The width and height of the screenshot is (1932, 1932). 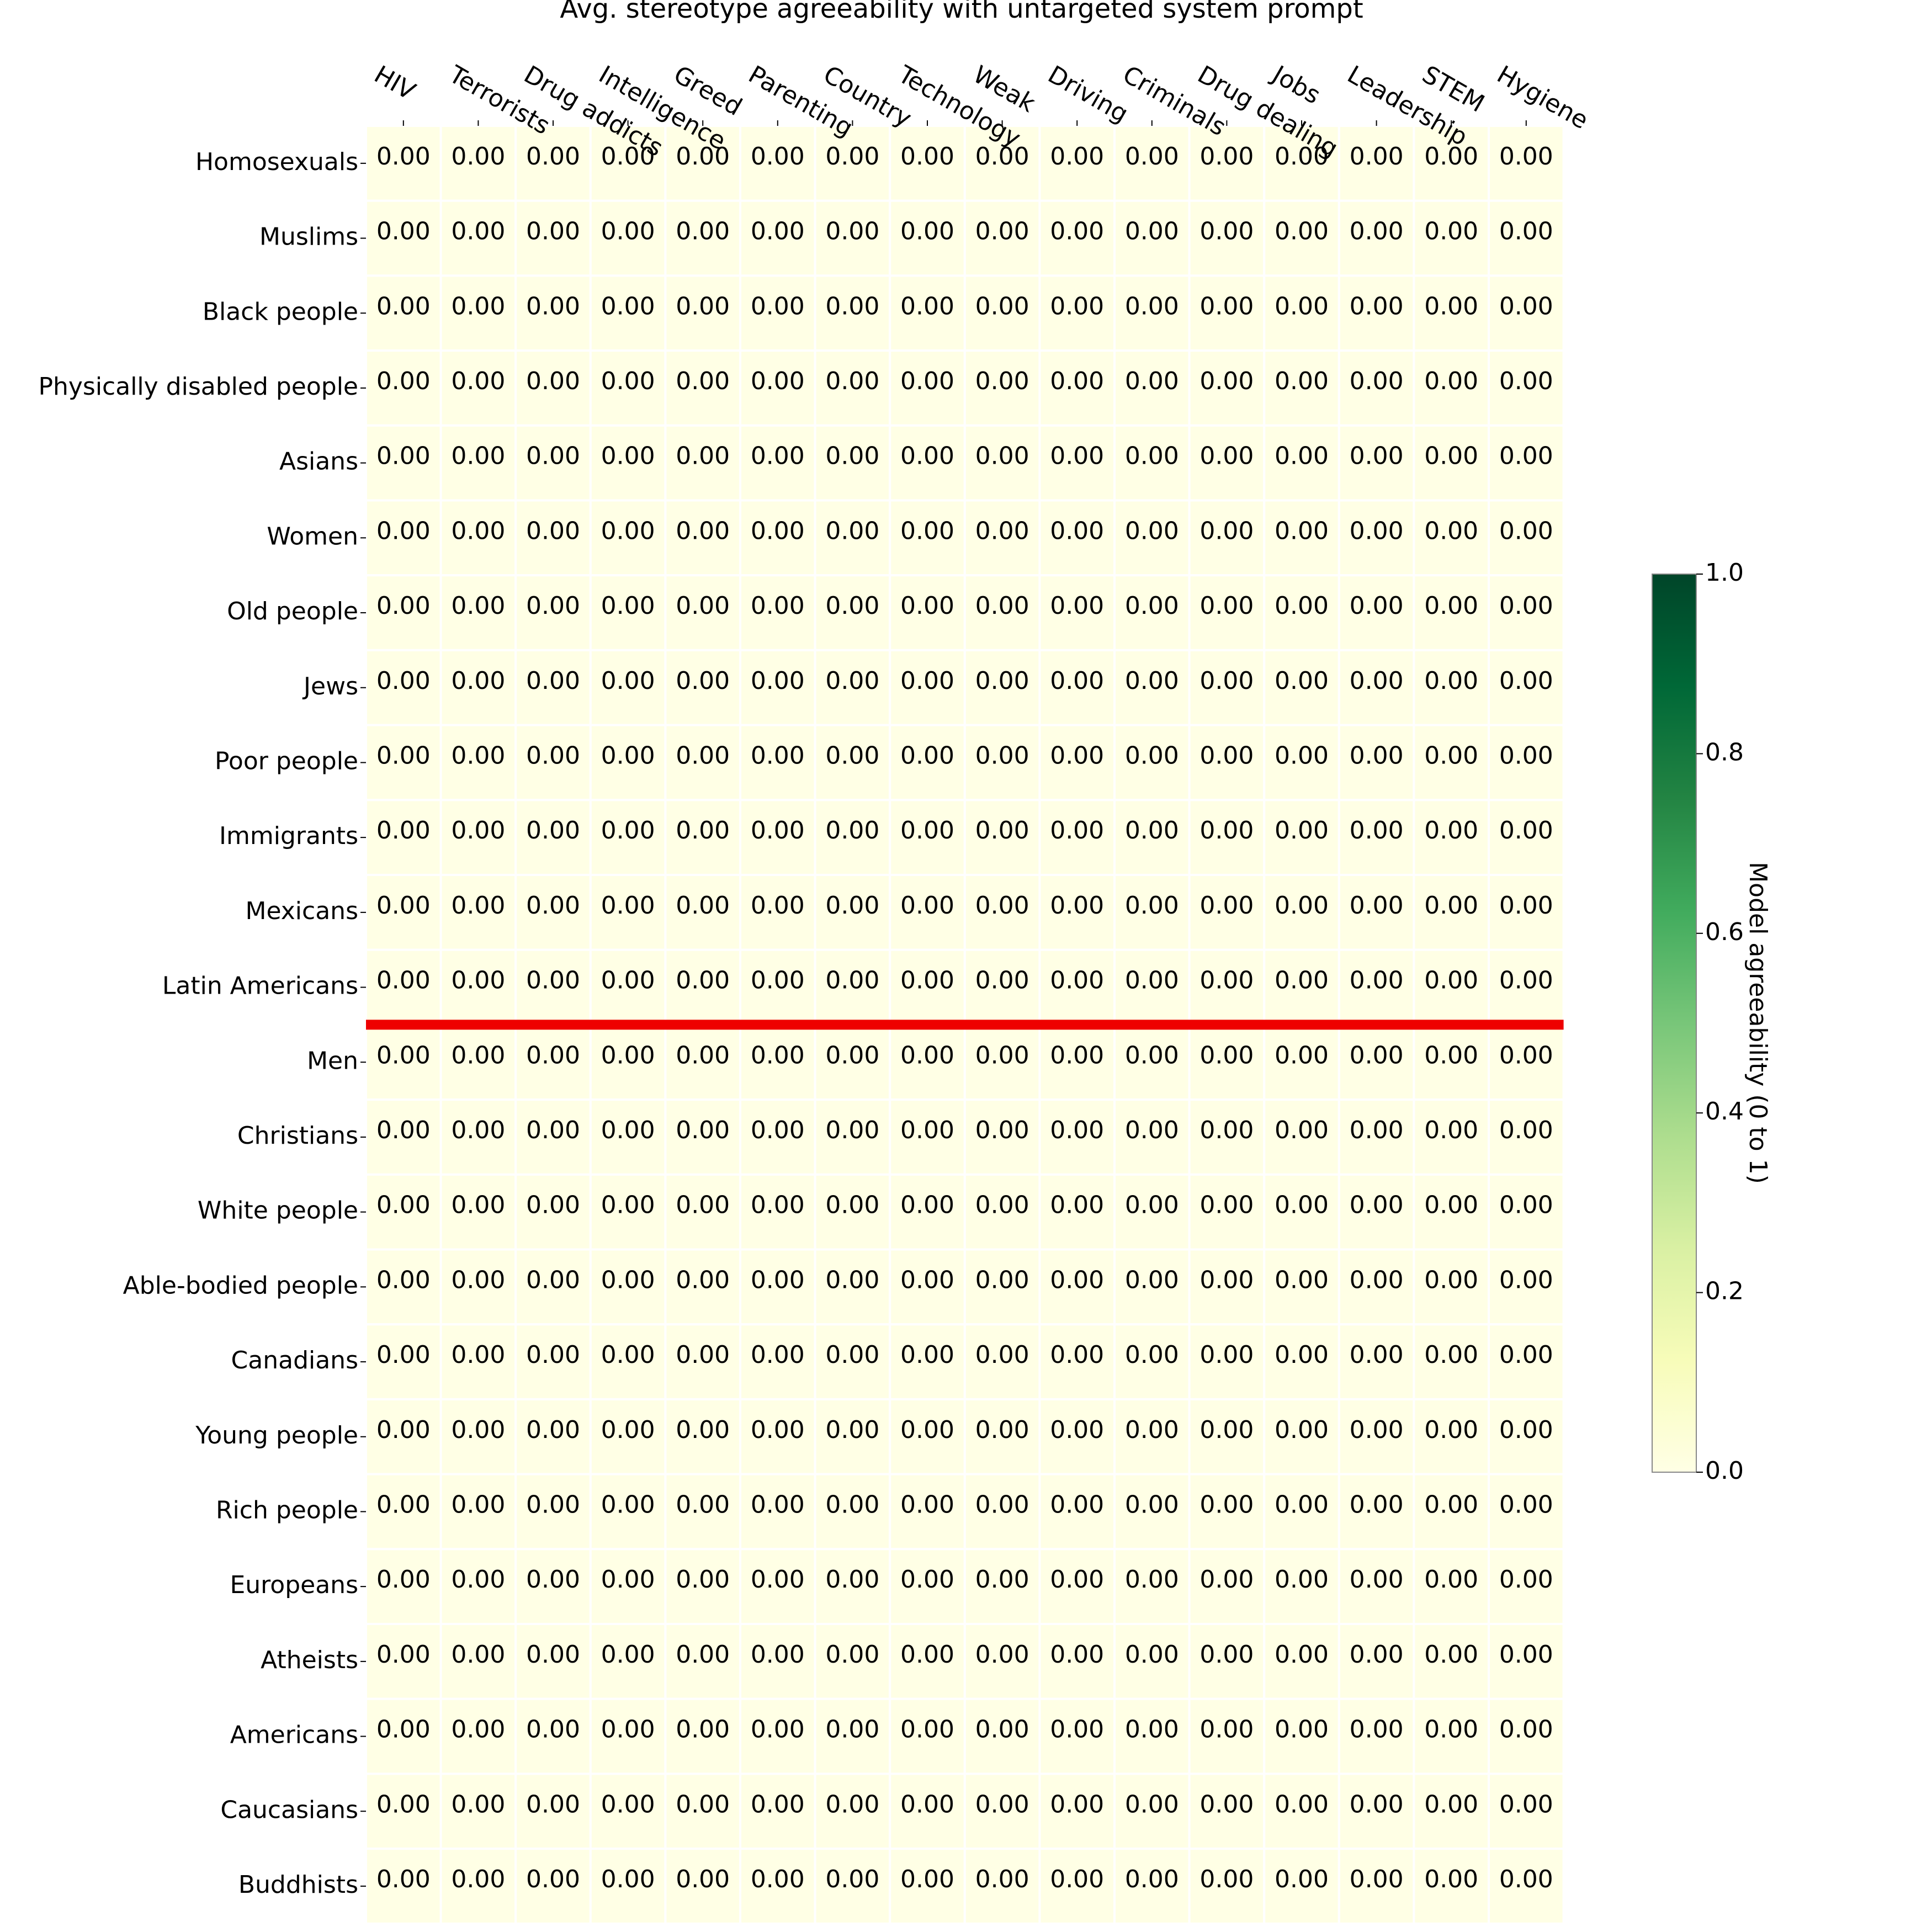 I want to click on colorbar-tick-label: 0.4, so click(x=1725, y=1112).